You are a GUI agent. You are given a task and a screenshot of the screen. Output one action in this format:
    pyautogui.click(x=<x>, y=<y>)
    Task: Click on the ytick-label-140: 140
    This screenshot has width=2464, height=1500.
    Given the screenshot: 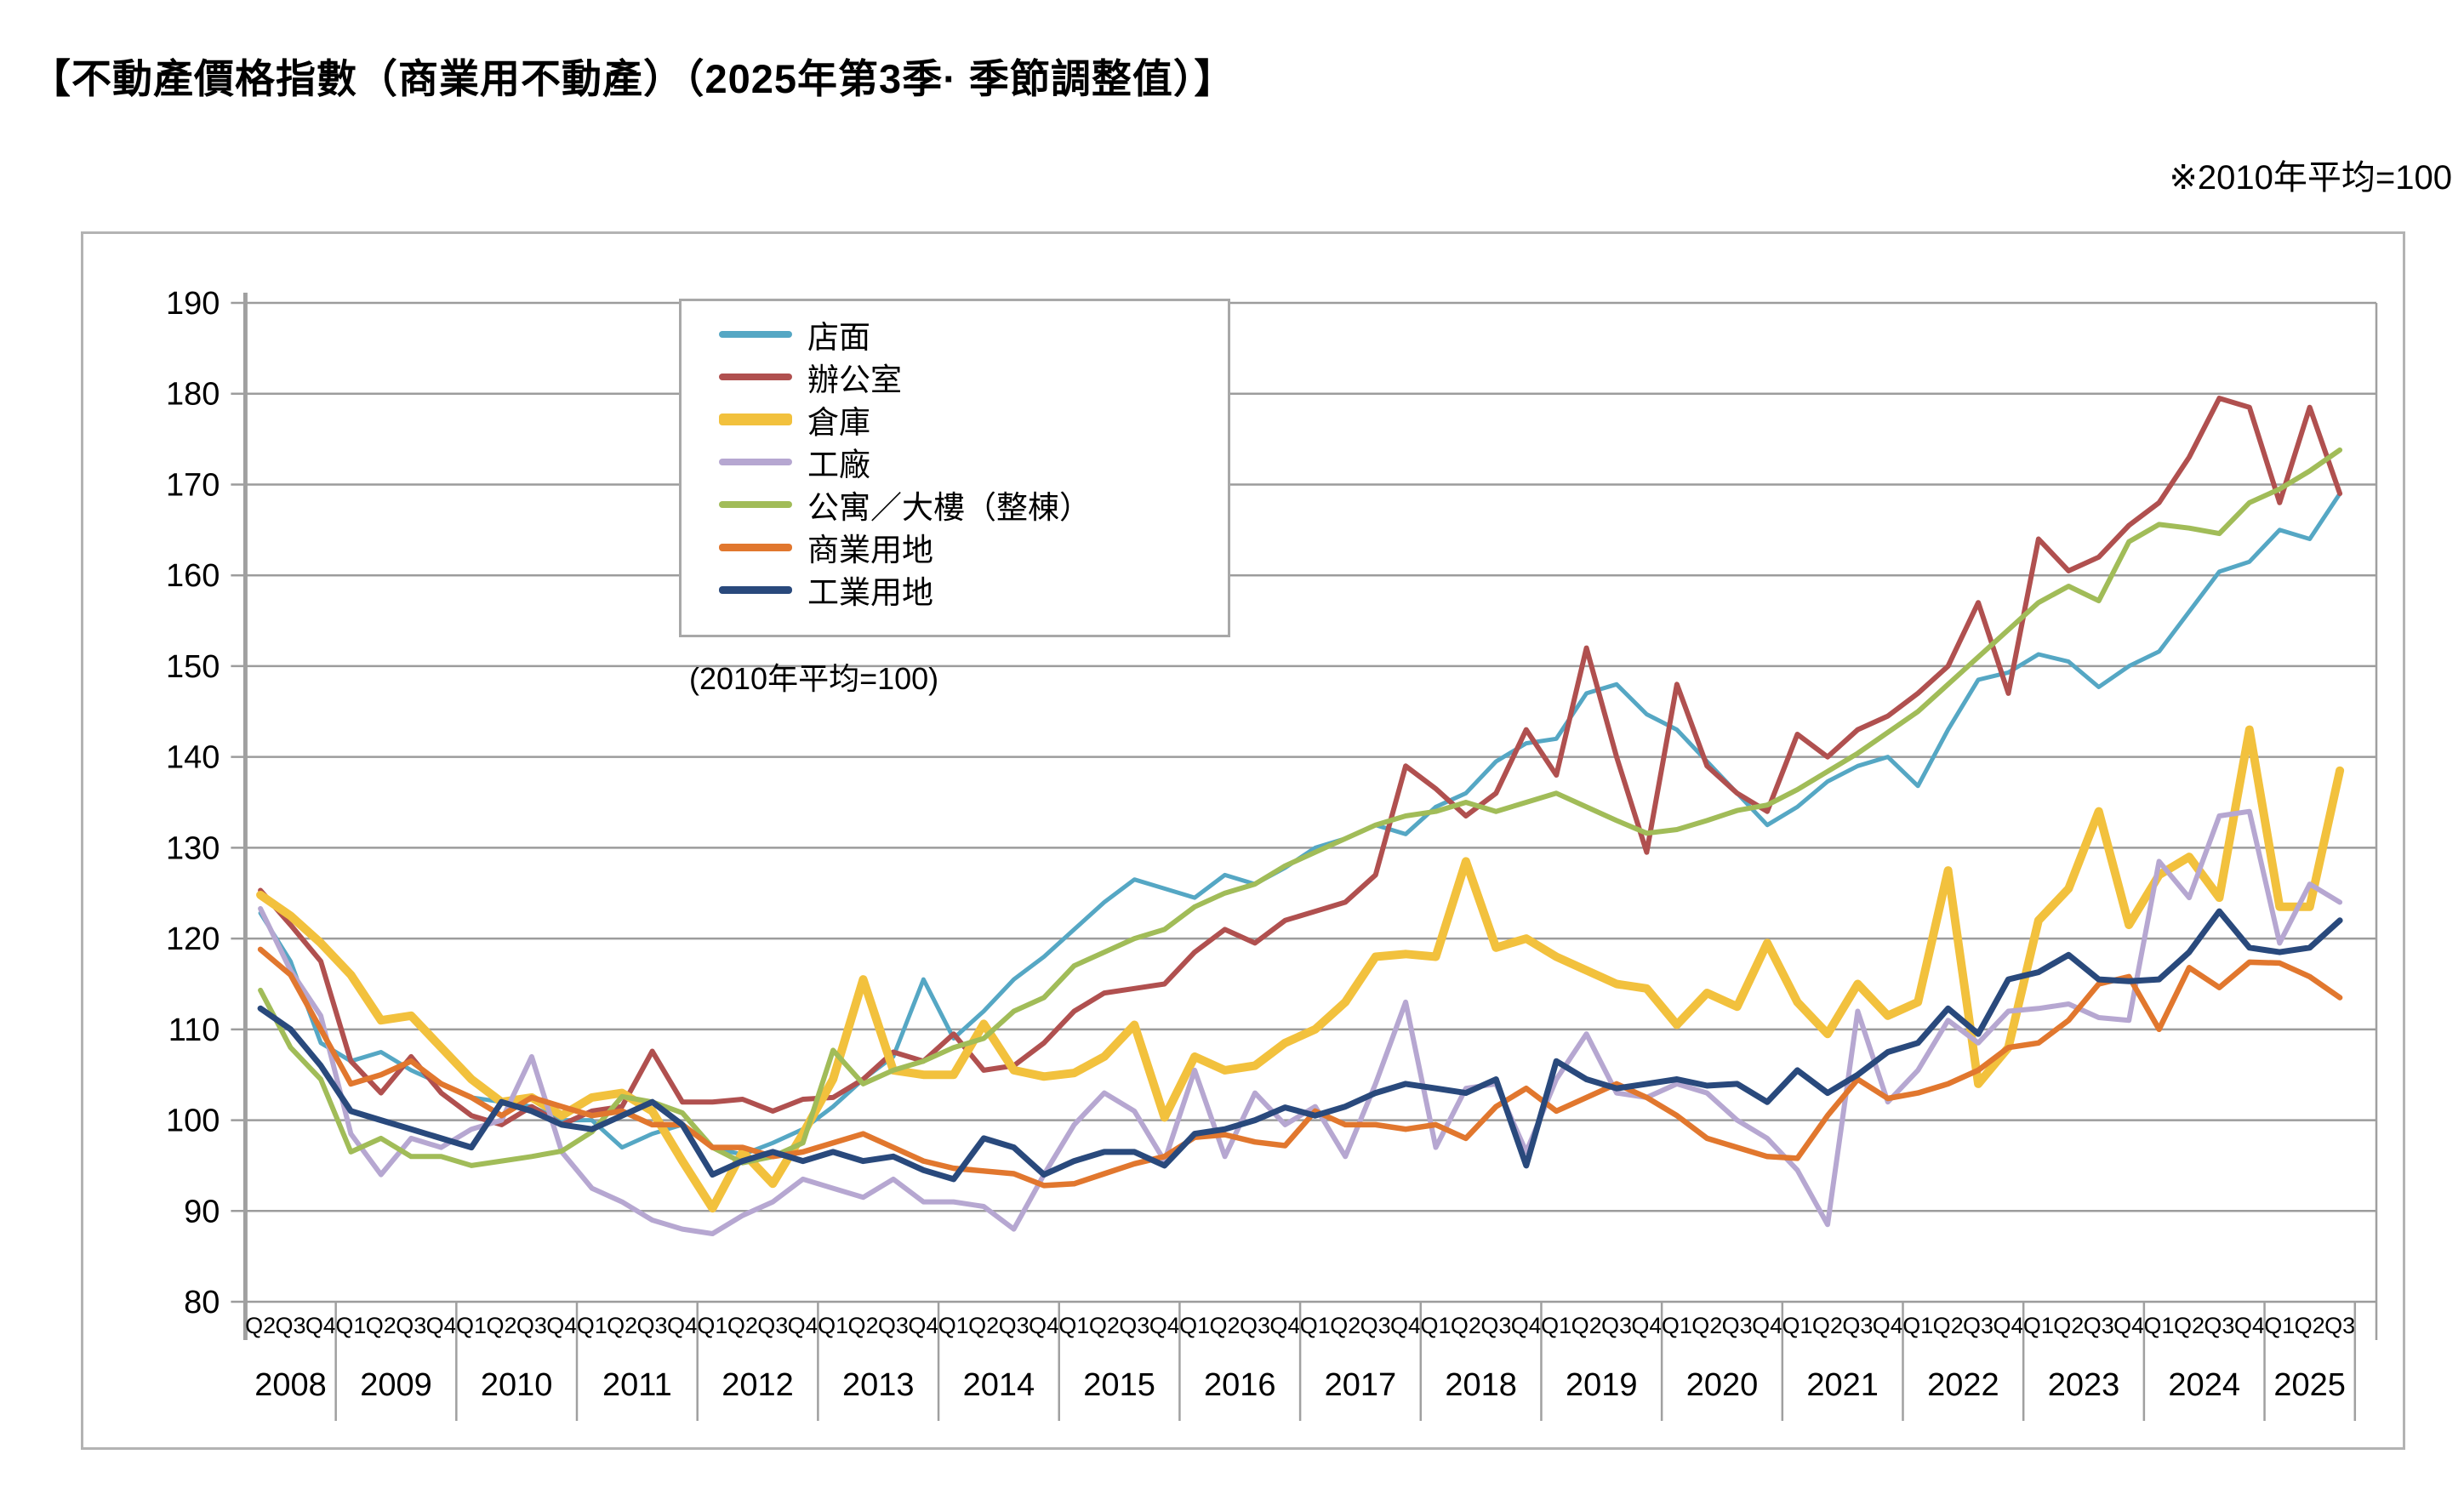 What is the action you would take?
    pyautogui.click(x=193, y=758)
    